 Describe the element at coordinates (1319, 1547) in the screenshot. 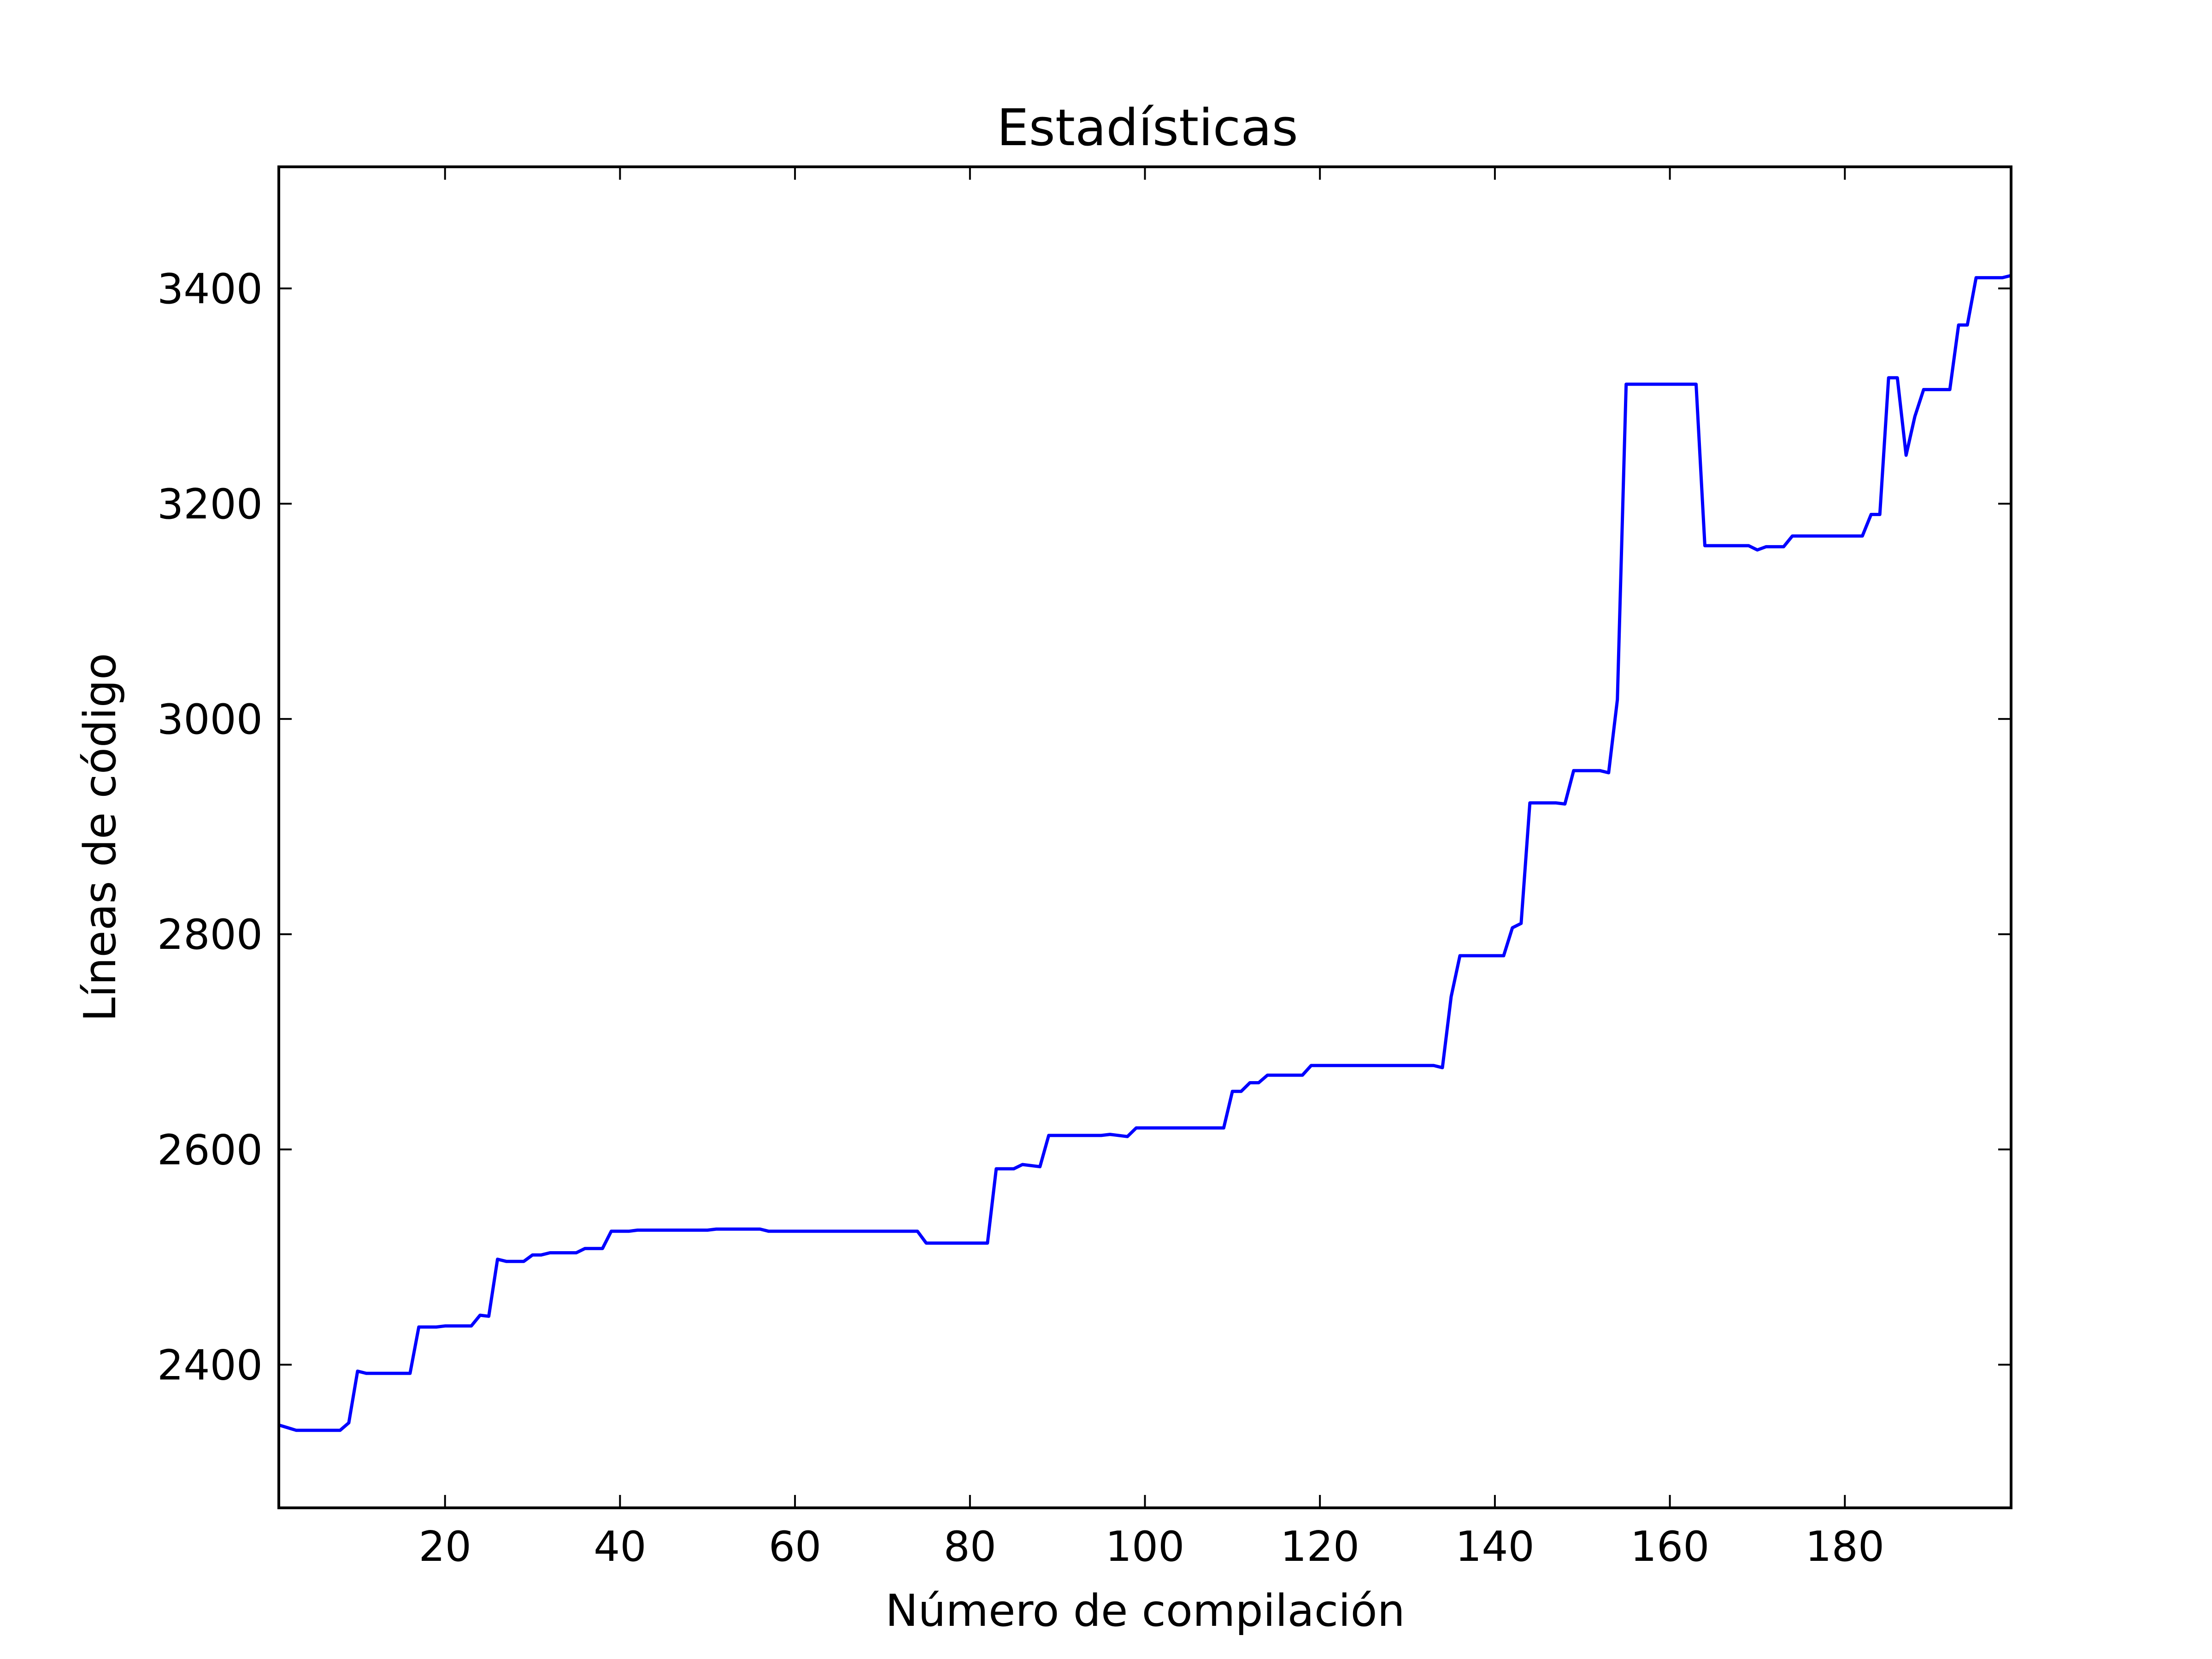

I see `x-tick-label: 120` at that location.